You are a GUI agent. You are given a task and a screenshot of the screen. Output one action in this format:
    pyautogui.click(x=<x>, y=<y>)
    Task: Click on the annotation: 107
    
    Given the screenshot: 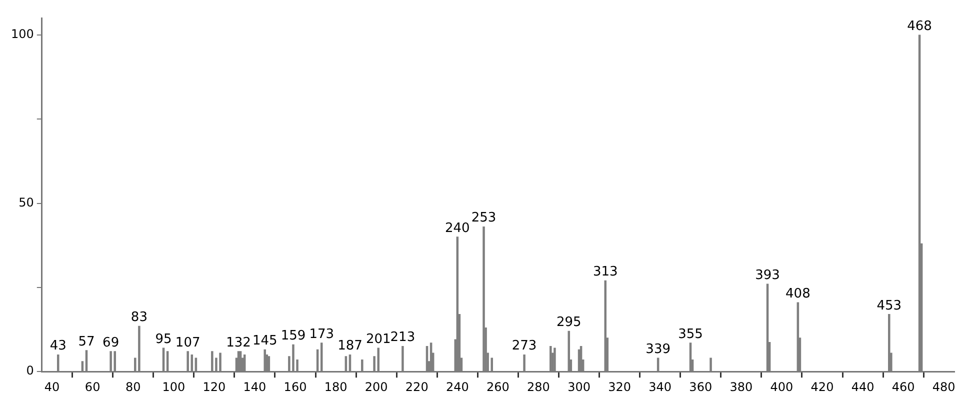 What is the action you would take?
    pyautogui.click(x=187, y=342)
    